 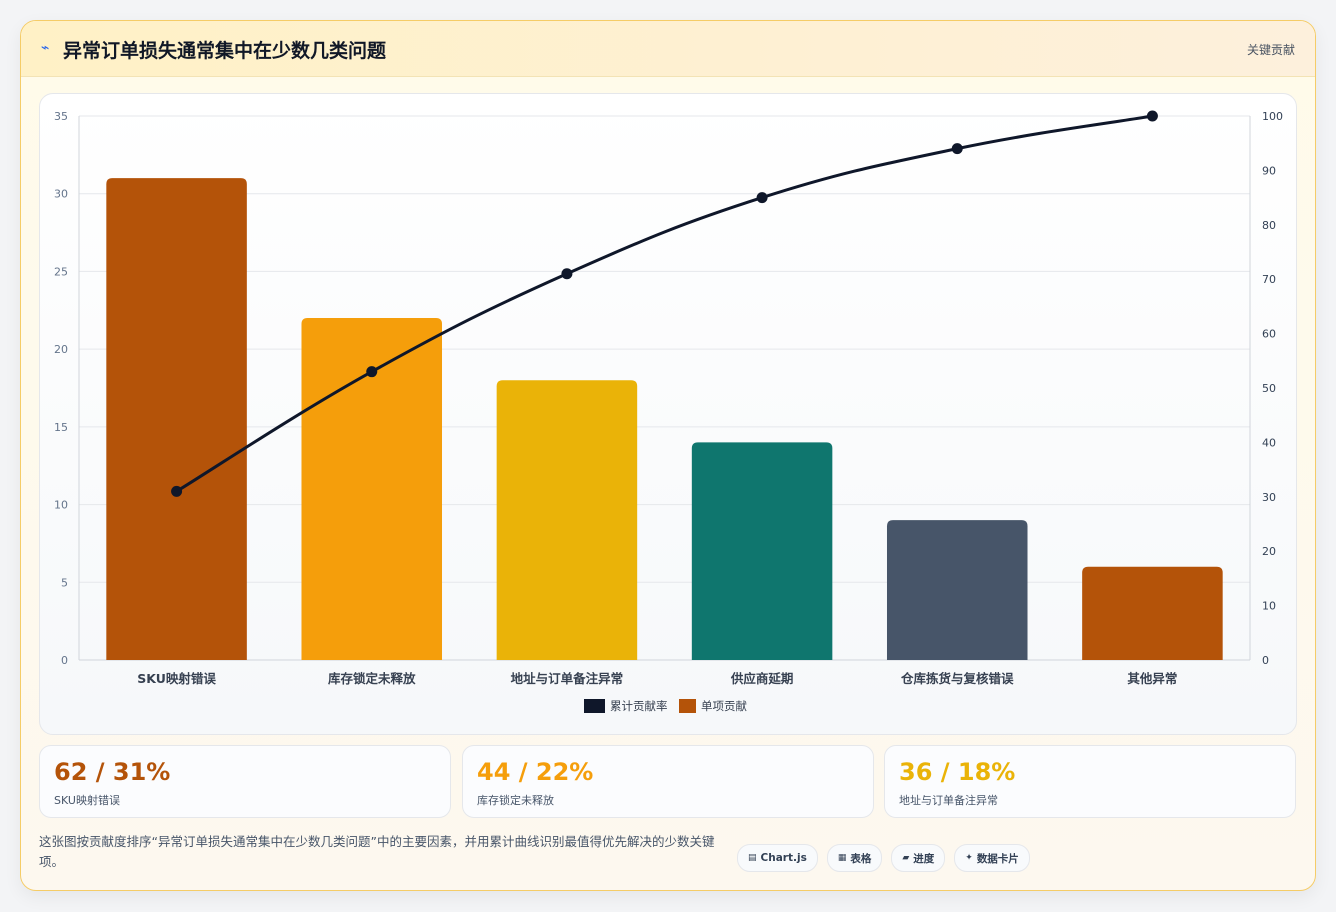 What do you see at coordinates (762, 678) in the screenshot?
I see `x-tick-label: 供应商延期` at bounding box center [762, 678].